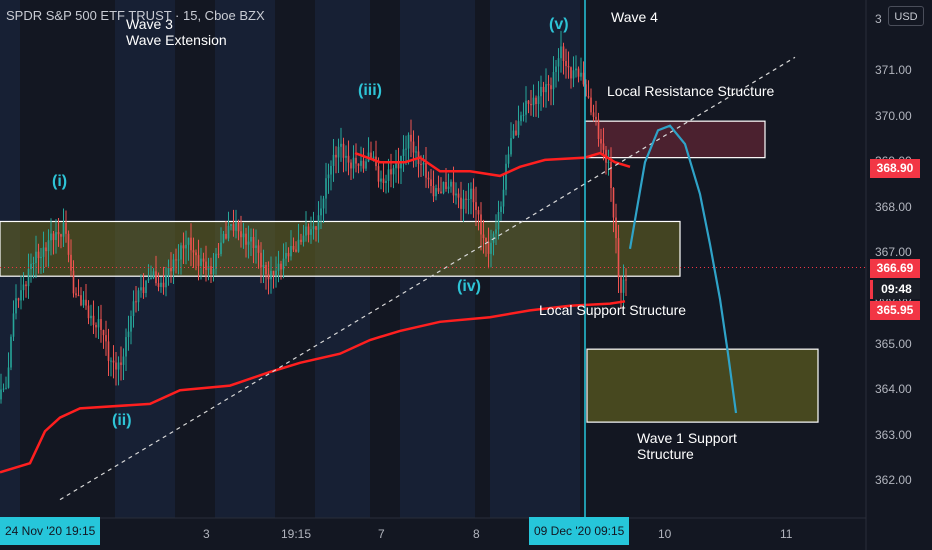 This screenshot has height=550, width=932. What do you see at coordinates (893, 252) in the screenshot?
I see `y-tick-label: 367.00` at bounding box center [893, 252].